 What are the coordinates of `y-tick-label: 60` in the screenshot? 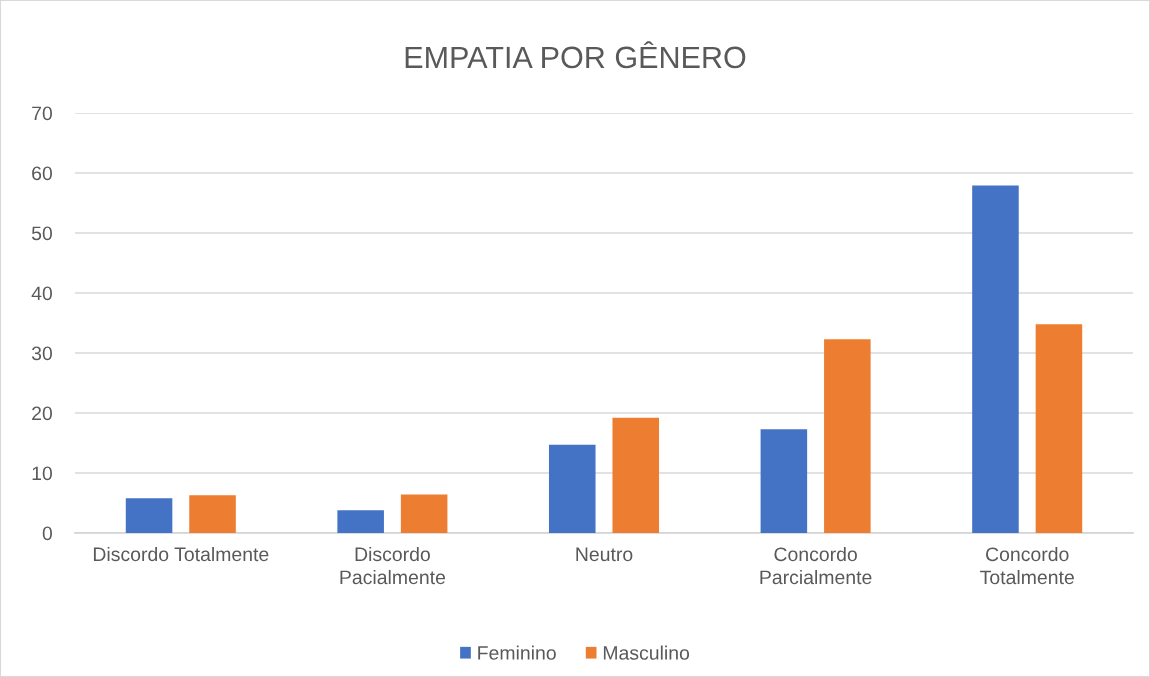 It's located at (42, 173).